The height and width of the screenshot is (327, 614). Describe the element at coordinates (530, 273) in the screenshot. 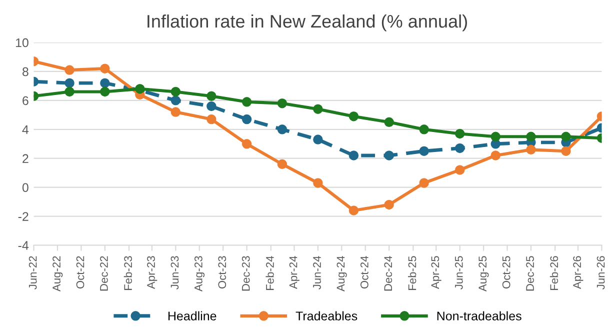

I see `x-tick-label: Dec-25` at that location.